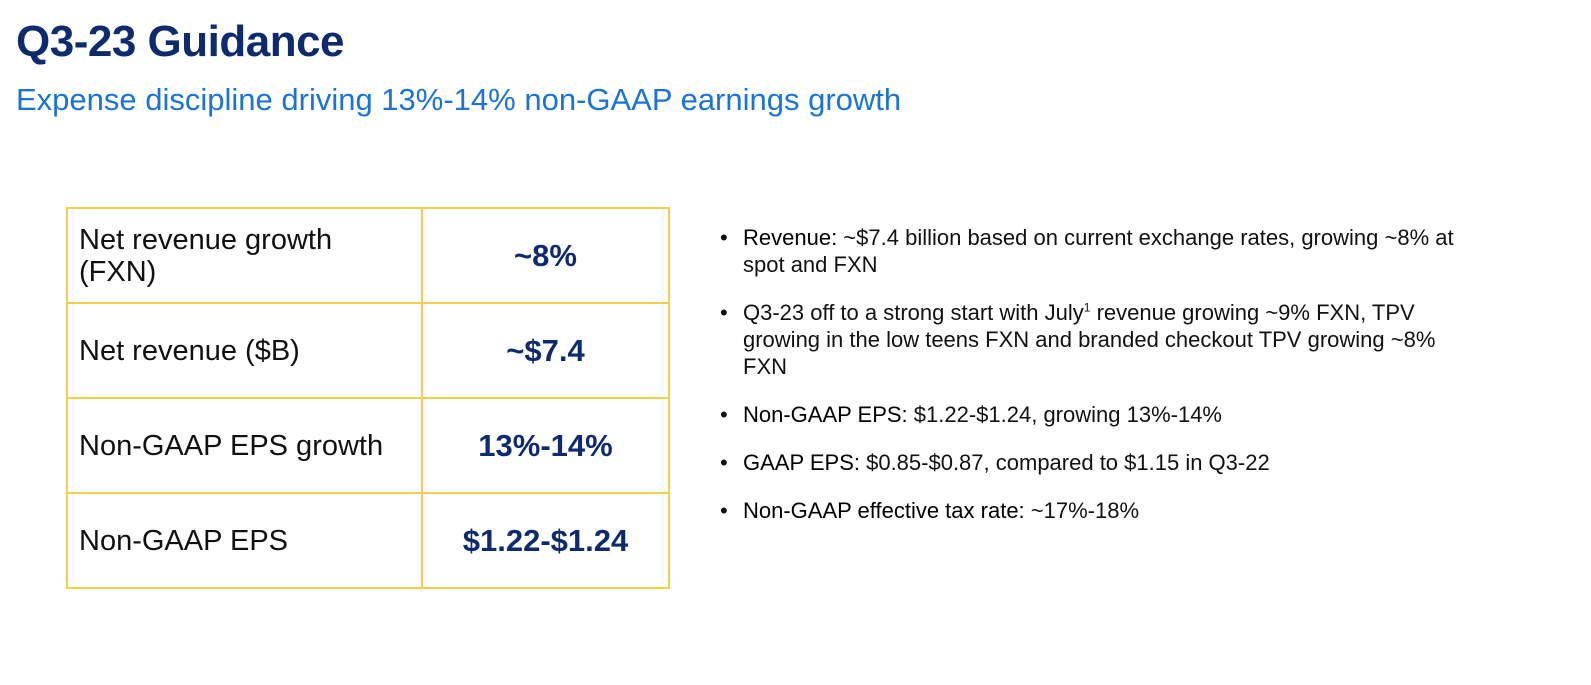  Describe the element at coordinates (545, 255) in the screenshot. I see `metric-value: ~8%` at that location.